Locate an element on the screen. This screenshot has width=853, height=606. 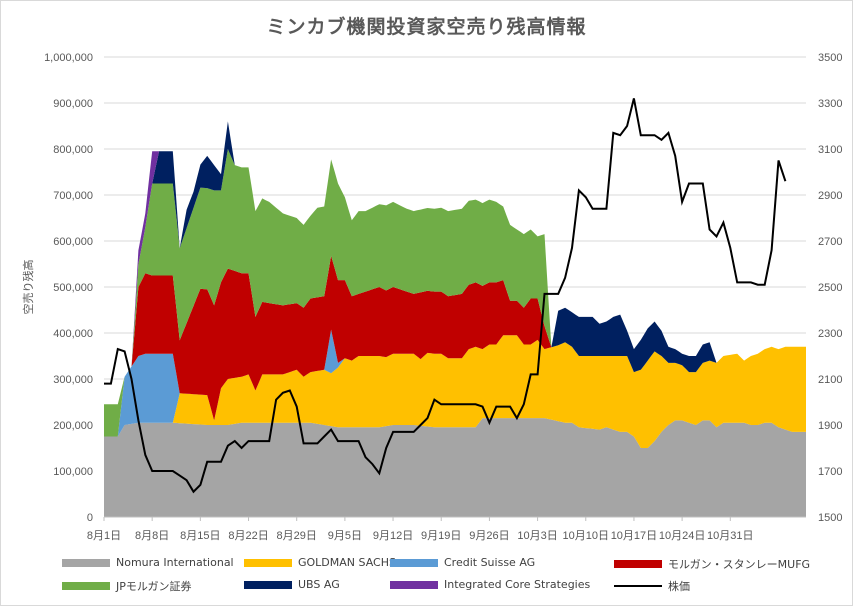
y2-tick-label: 2300 is located at coordinates (830, 334).